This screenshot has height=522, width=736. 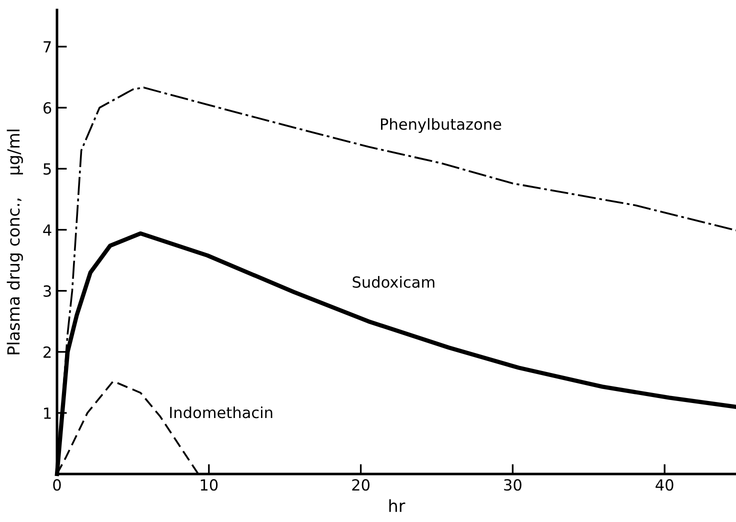 What do you see at coordinates (57, 485) in the screenshot?
I see `x-tick-label: 0` at bounding box center [57, 485].